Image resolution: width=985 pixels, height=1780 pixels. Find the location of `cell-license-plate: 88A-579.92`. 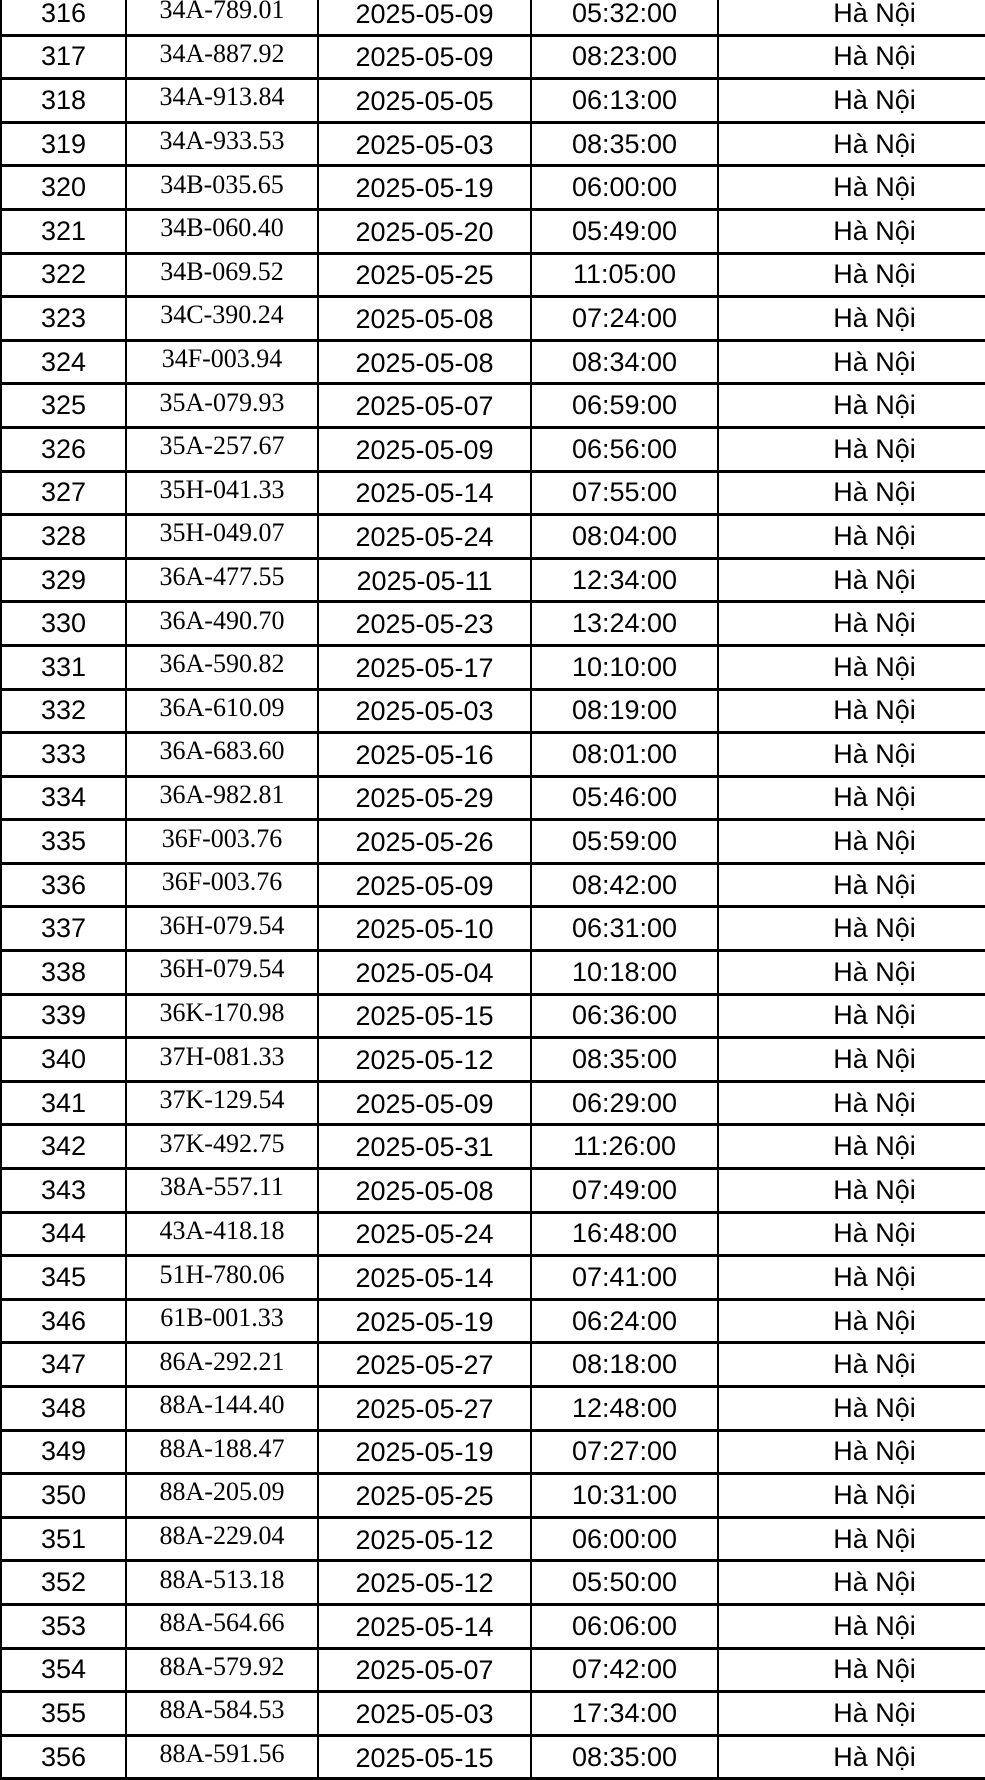

cell-license-plate: 88A-579.92 is located at coordinates (222, 1670).